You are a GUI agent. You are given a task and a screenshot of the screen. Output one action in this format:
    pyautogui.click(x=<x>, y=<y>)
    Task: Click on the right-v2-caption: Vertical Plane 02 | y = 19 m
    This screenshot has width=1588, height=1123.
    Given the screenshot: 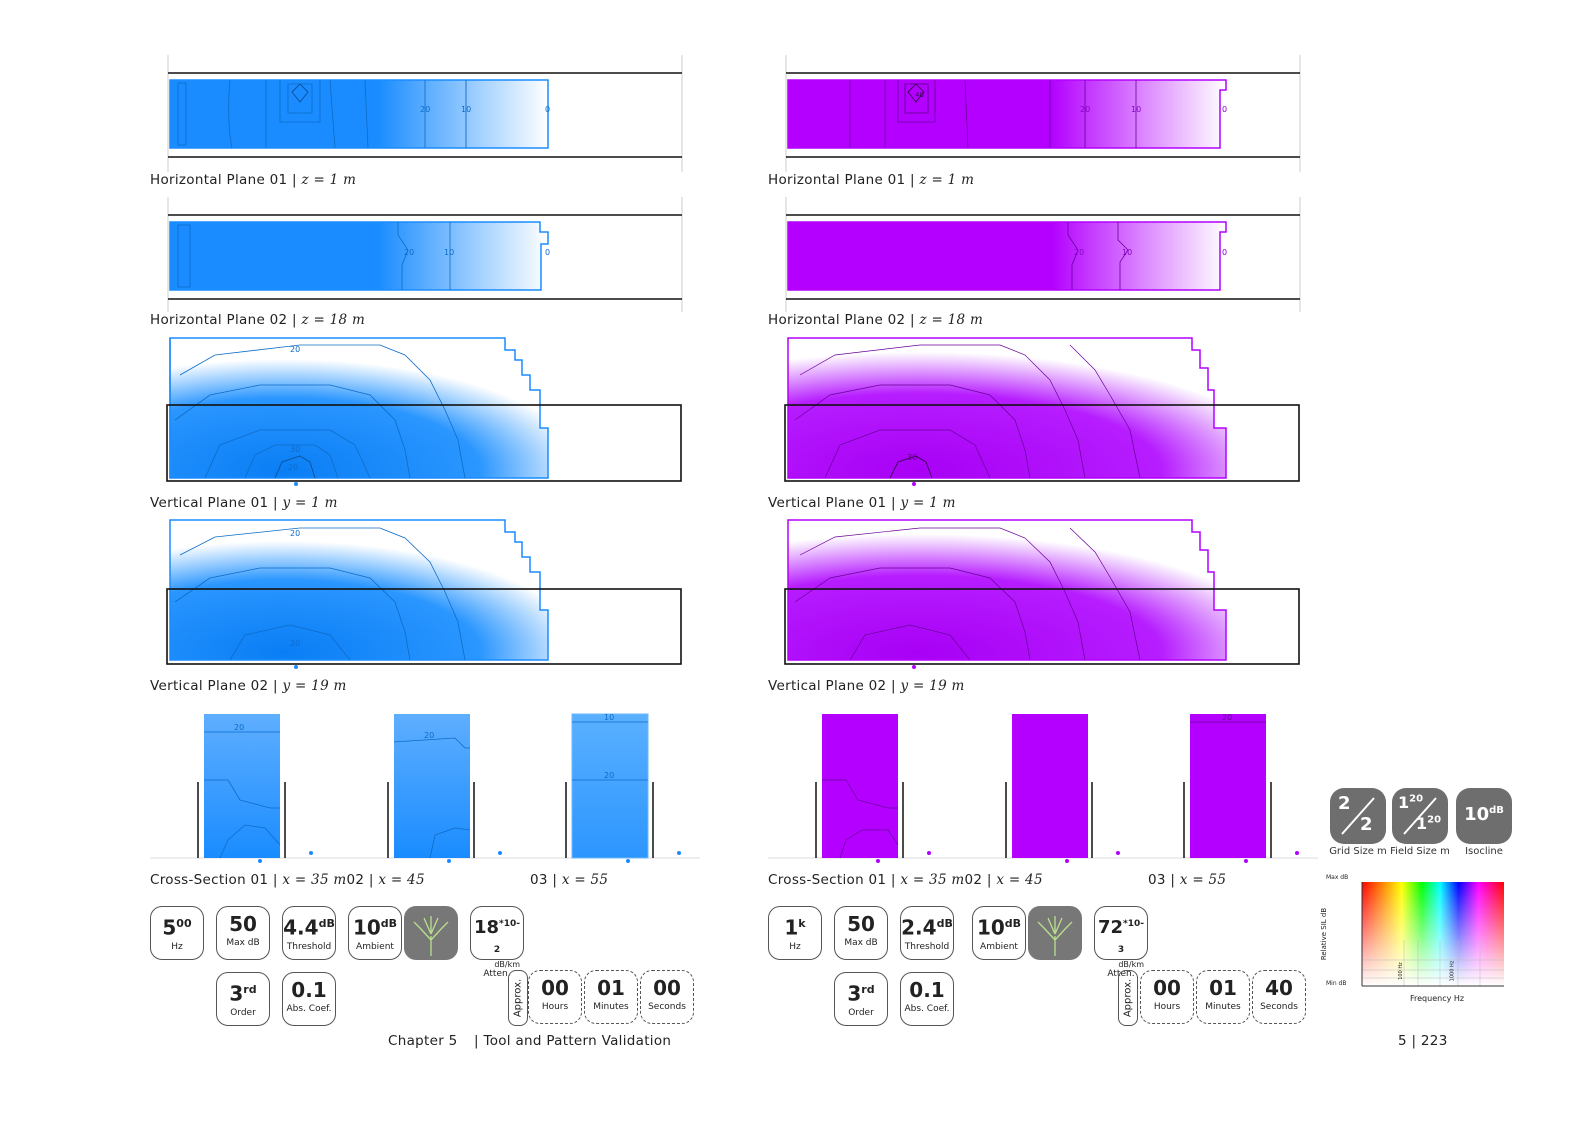 What is the action you would take?
    pyautogui.click(x=866, y=686)
    